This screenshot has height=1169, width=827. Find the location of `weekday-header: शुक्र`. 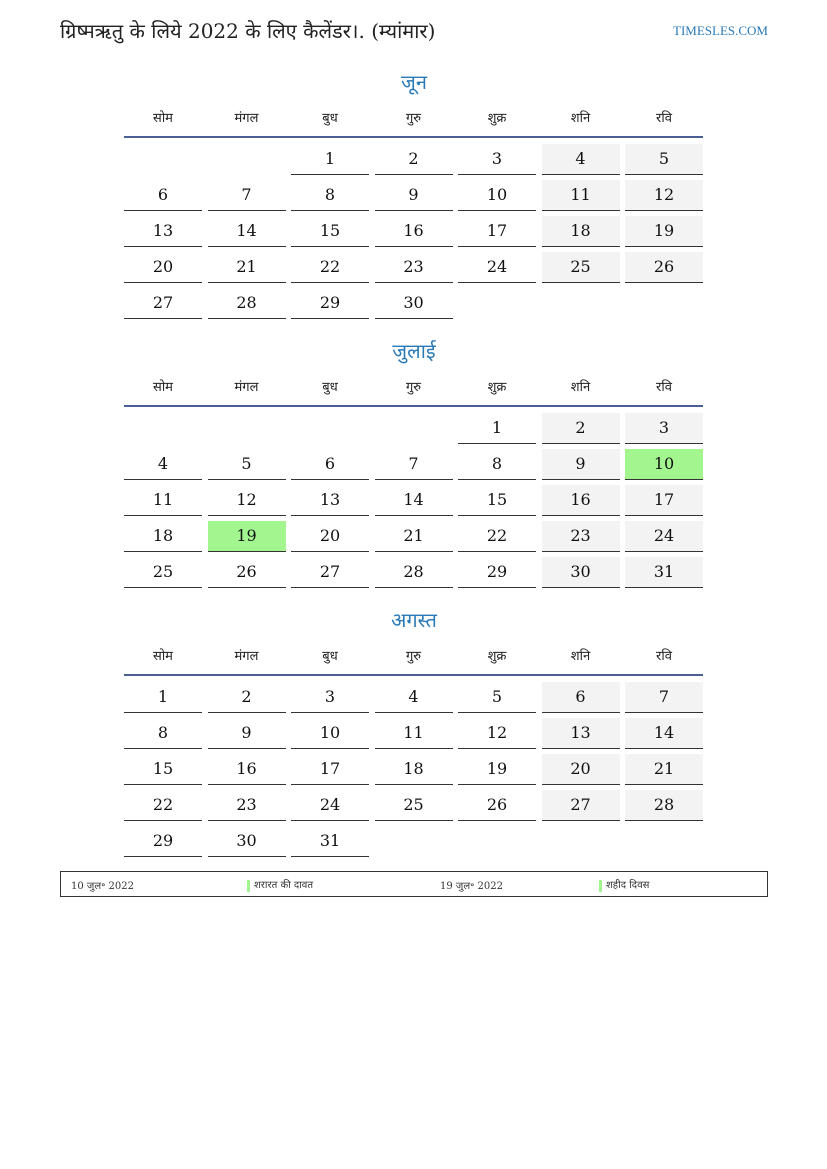

weekday-header: शुक्र is located at coordinates (497, 656).